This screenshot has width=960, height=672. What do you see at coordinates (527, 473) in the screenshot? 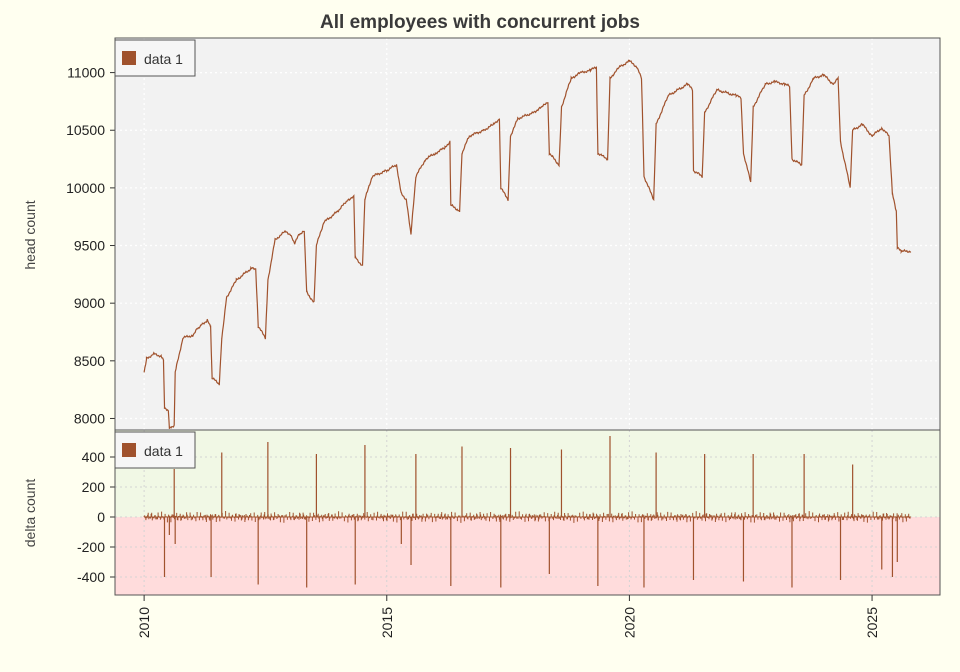
I see `positive-region` at bounding box center [527, 473].